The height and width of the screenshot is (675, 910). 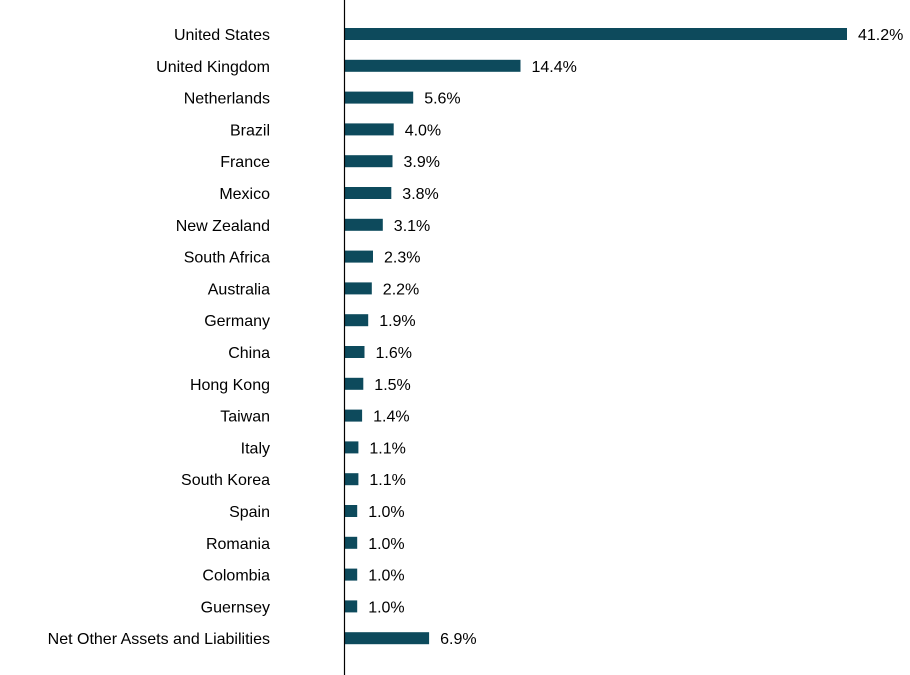 What do you see at coordinates (239, 289) in the screenshot?
I see `category-label: Australia` at bounding box center [239, 289].